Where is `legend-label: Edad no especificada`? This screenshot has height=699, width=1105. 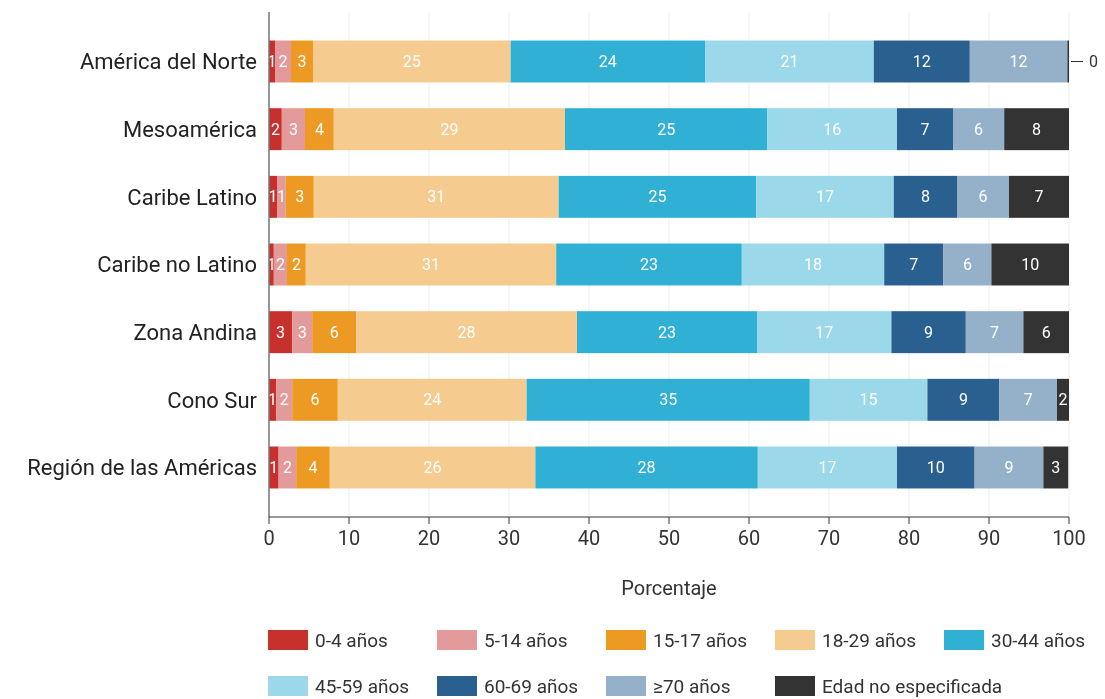
legend-label: Edad no especificada is located at coordinates (912, 686).